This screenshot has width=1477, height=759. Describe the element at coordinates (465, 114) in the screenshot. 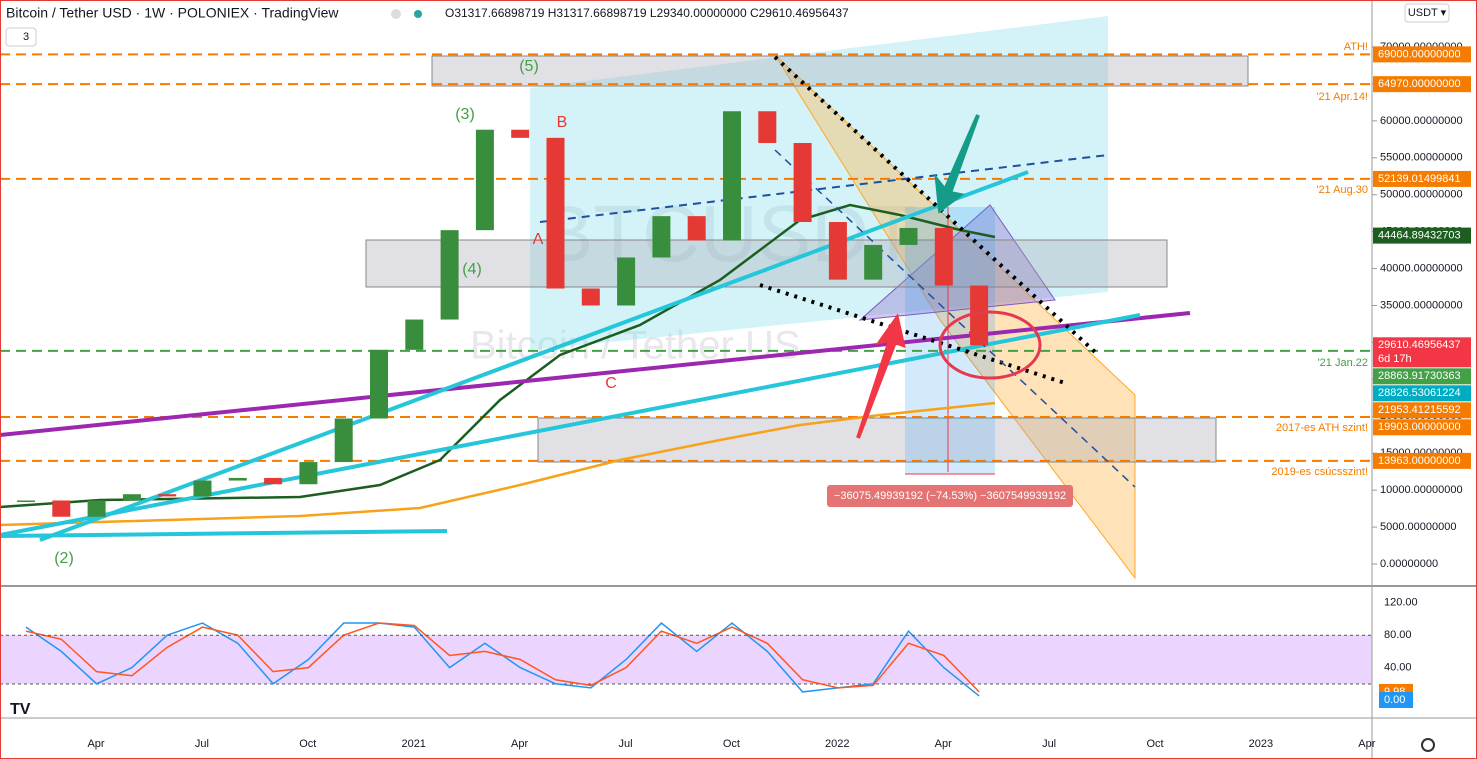

I see `wave-label: (3)` at that location.